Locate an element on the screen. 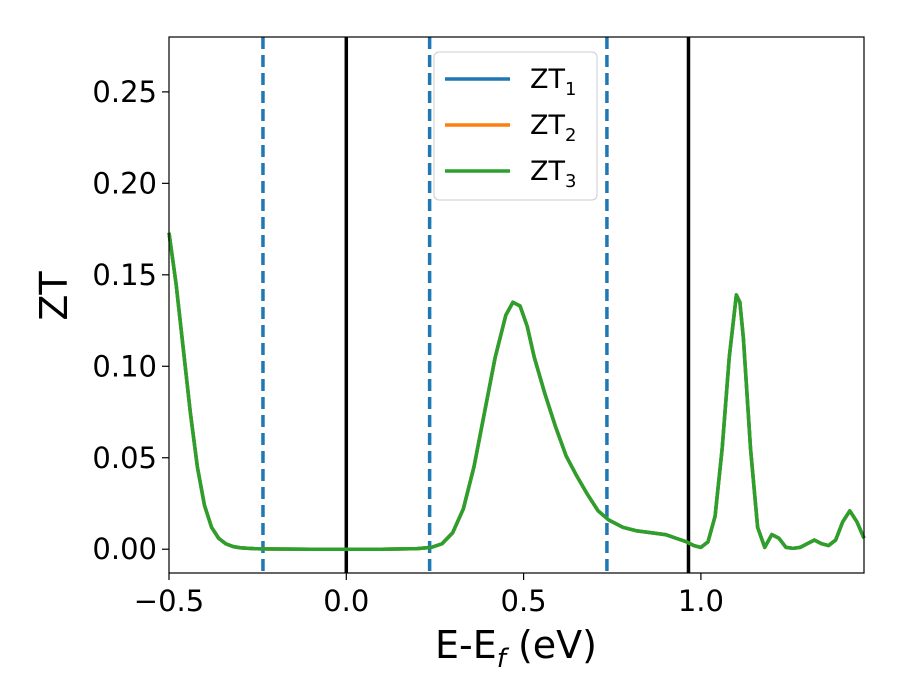 This screenshot has height=700, width=900. y-tick-label: 0.05 is located at coordinates (124, 458).